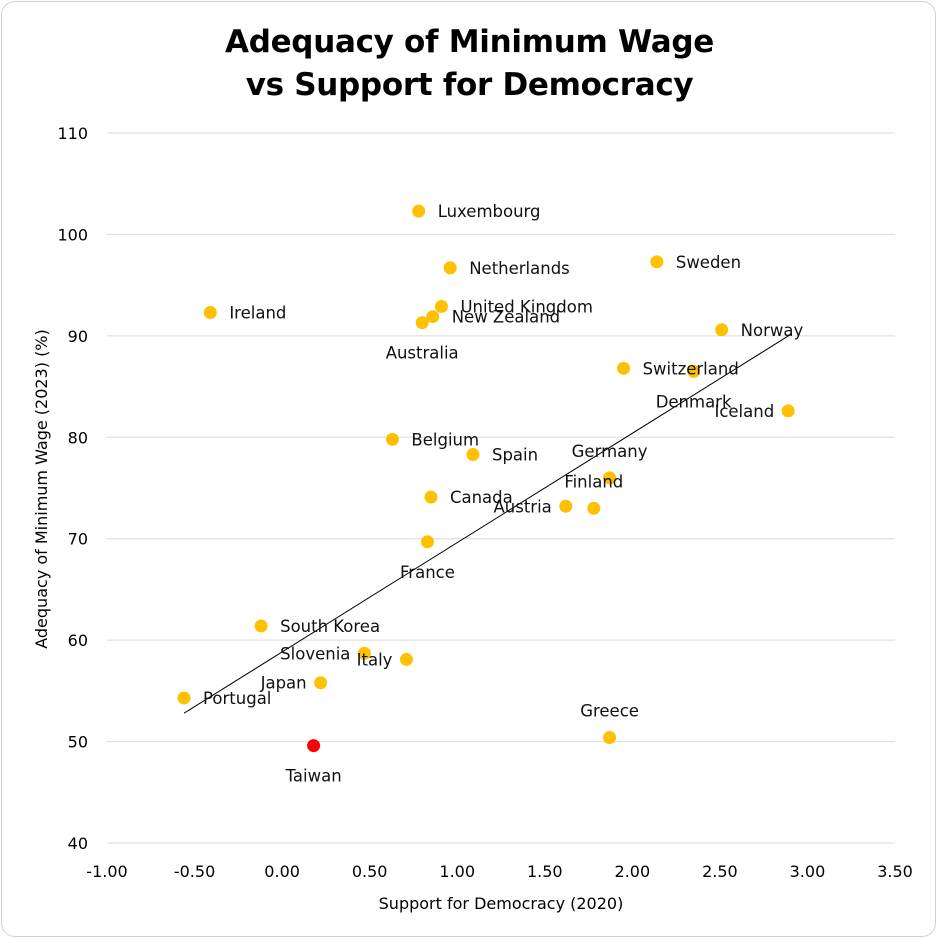  Describe the element at coordinates (624, 368) in the screenshot. I see `point-switzerland` at that location.